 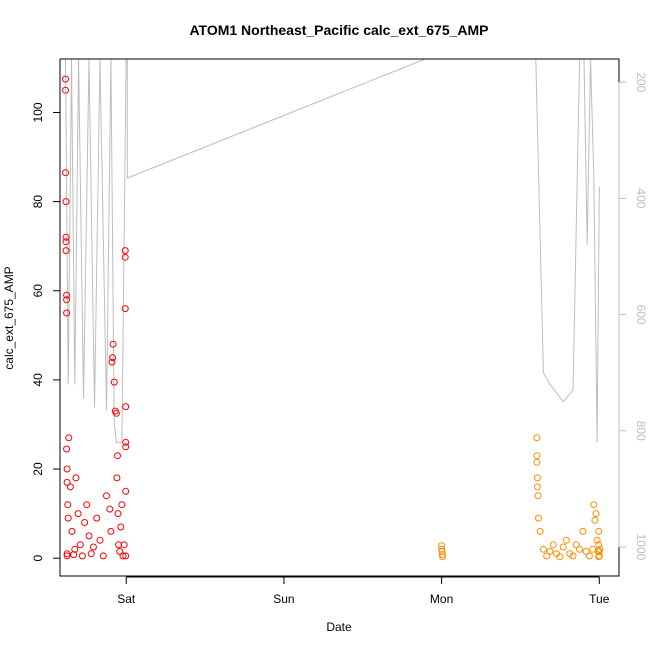 I want to click on y-tick-label: 40, so click(x=38, y=380).